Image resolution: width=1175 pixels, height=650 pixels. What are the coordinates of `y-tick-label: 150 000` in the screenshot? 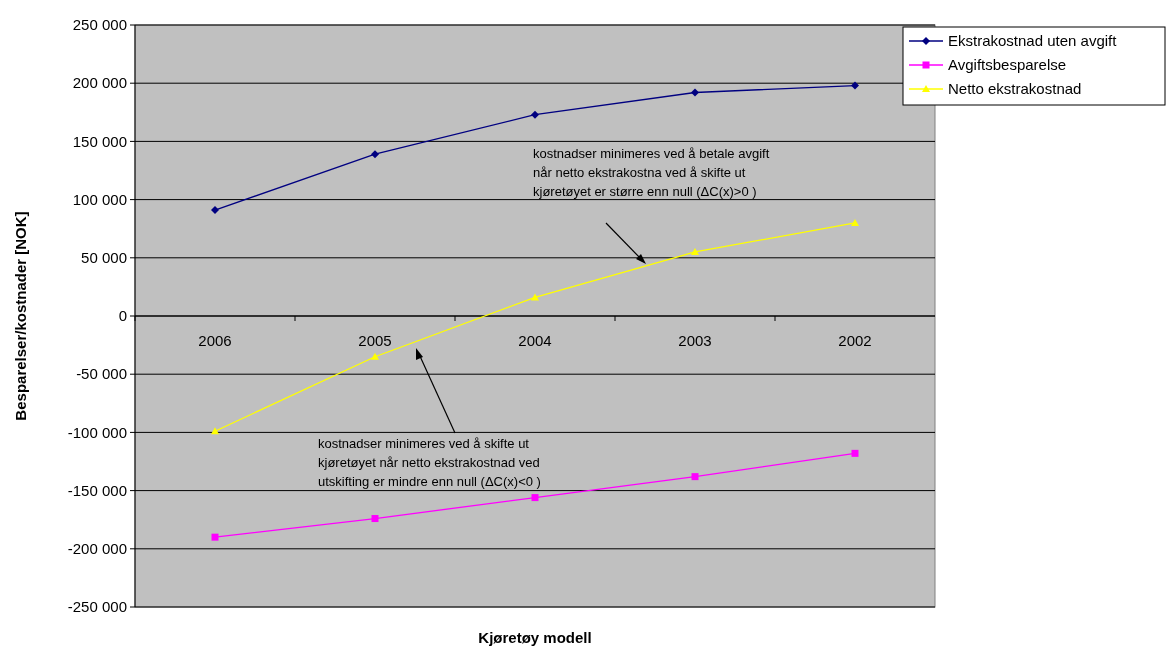 It's located at (99, 141).